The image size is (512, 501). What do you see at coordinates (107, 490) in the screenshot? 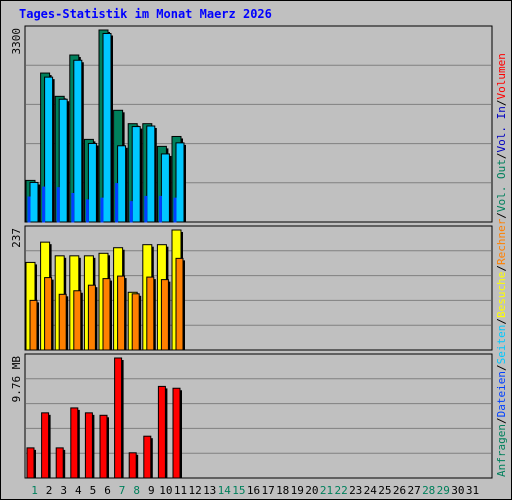
I see `day-label-6: 6` at bounding box center [107, 490].